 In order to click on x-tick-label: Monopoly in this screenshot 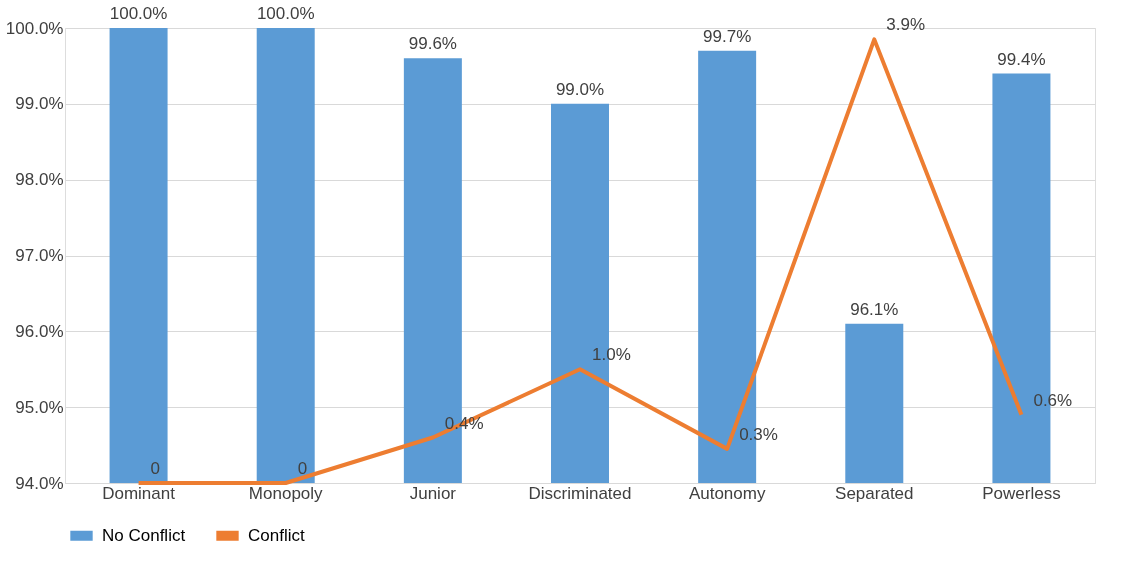, I will do `click(286, 493)`.